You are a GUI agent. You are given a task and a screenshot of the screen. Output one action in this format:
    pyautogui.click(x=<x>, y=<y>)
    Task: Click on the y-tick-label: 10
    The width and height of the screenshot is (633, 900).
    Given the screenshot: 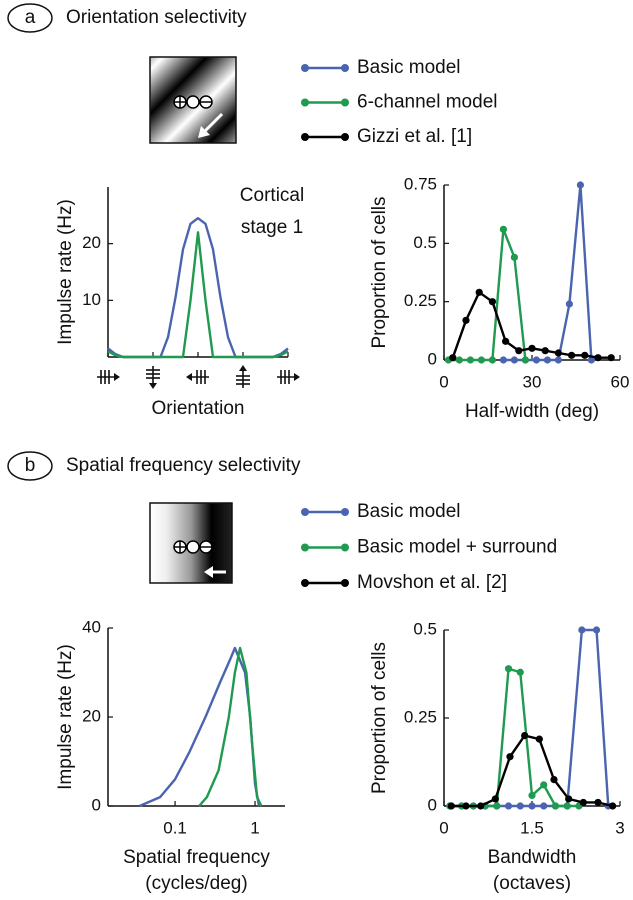 What is the action you would take?
    pyautogui.click(x=91, y=299)
    